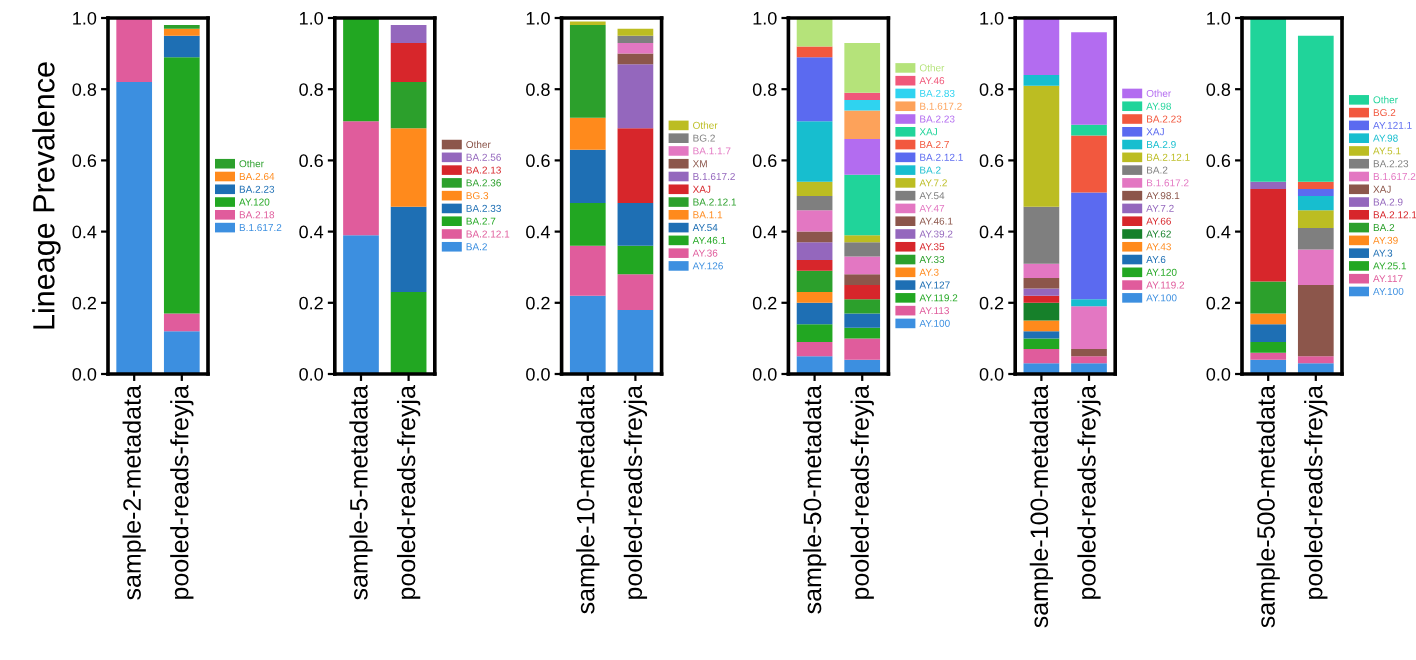 This screenshot has width=1416, height=660. I want to click on x-tick-label: sample-50-metadata, so click(814, 499).